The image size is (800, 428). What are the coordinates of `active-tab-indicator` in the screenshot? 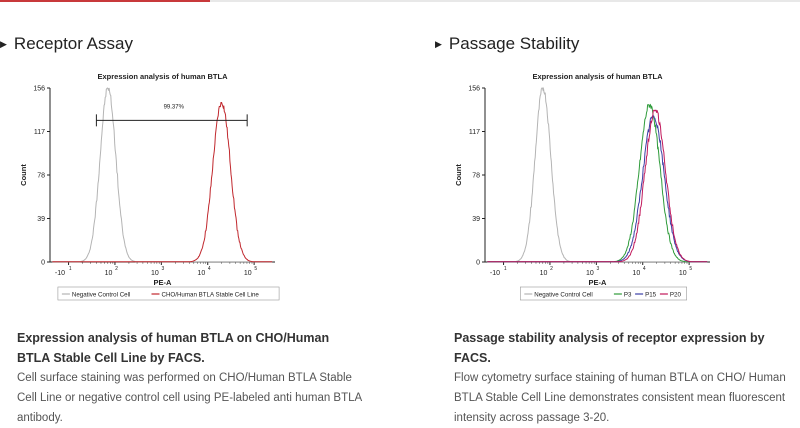 It's located at (105, 1).